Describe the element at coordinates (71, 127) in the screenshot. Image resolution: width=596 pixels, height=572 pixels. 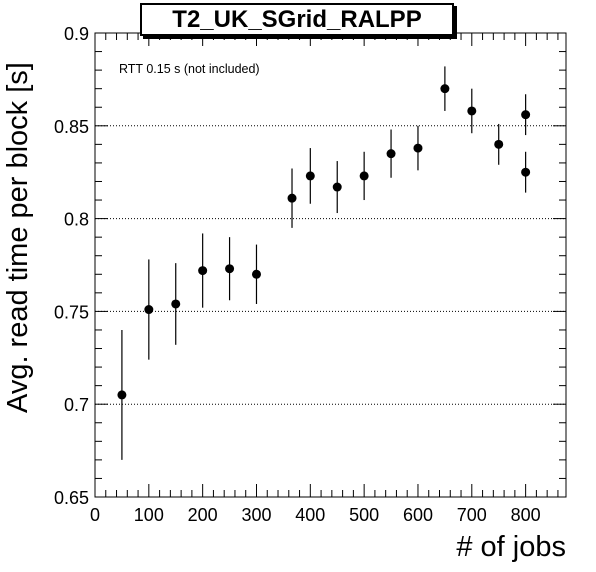
I see `y-tick-label: 0.85` at that location.